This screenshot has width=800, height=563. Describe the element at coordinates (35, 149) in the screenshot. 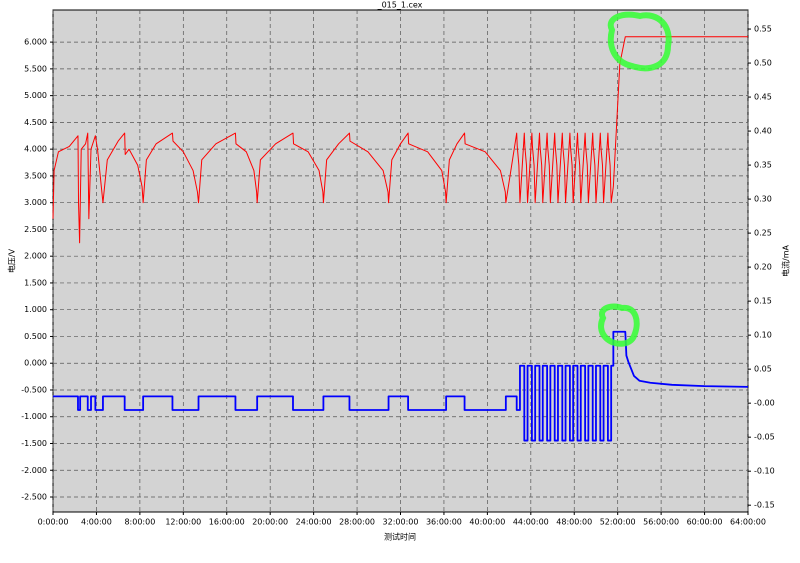

I see `y-tick-label: 4.000` at that location.